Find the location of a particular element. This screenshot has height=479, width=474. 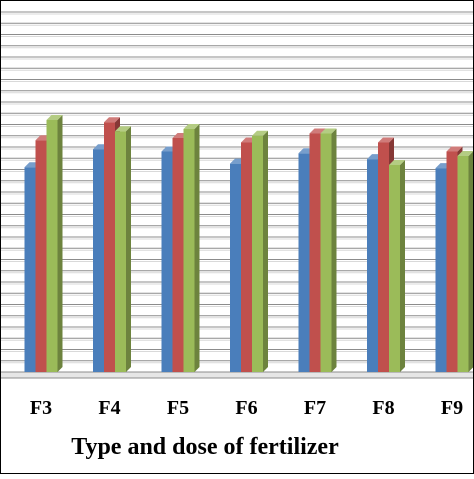

x-tick-label: F7 is located at coordinates (315, 408).